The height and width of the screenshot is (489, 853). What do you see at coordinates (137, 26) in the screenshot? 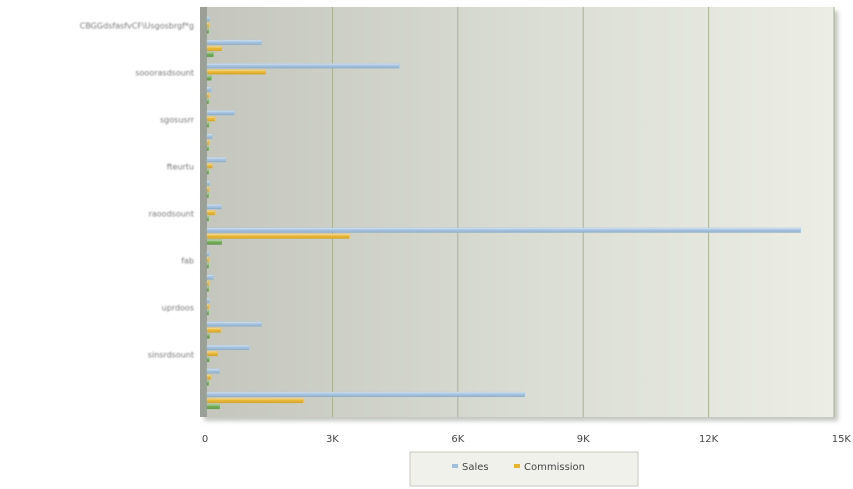
I see `category-label: CBGGdsfasfvCF\Usgosbrgf*g` at bounding box center [137, 26].